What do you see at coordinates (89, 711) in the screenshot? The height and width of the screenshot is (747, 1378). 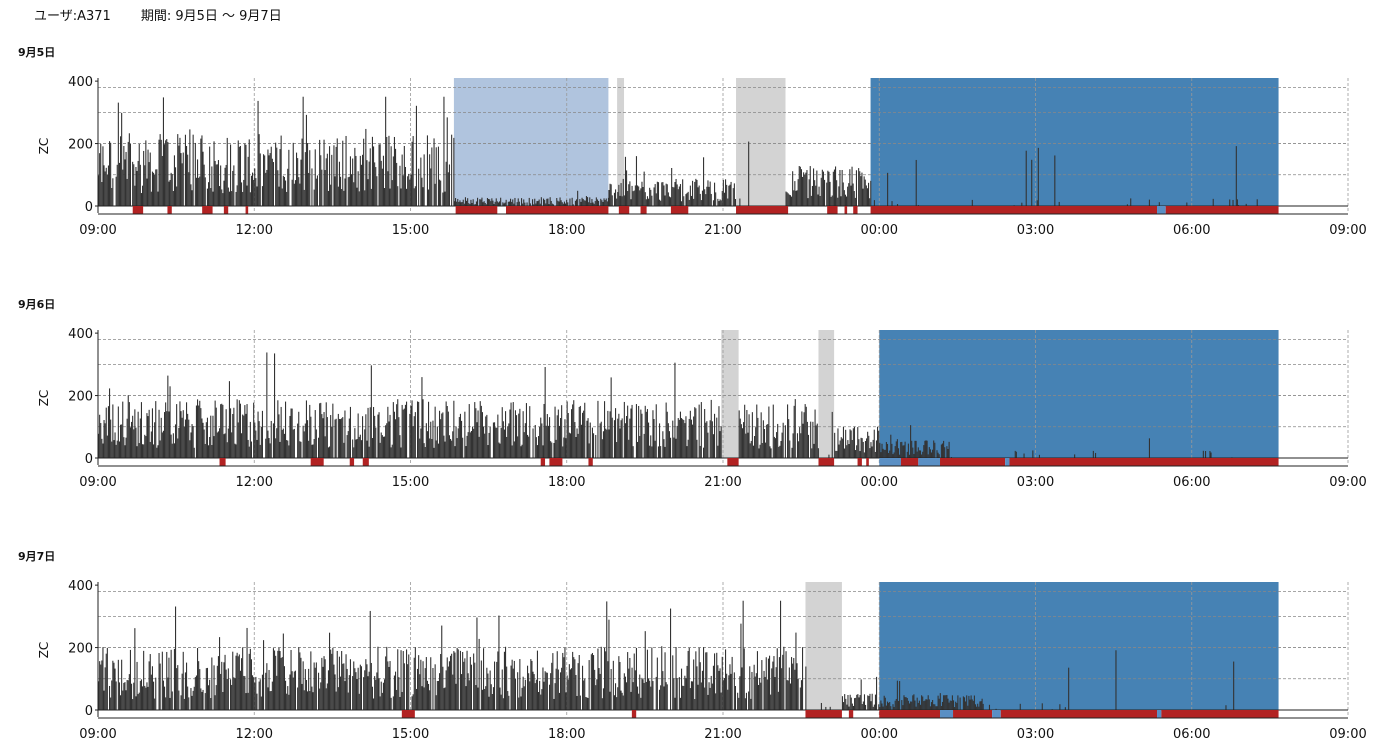 I see `y-tick-label: 0` at bounding box center [89, 711].